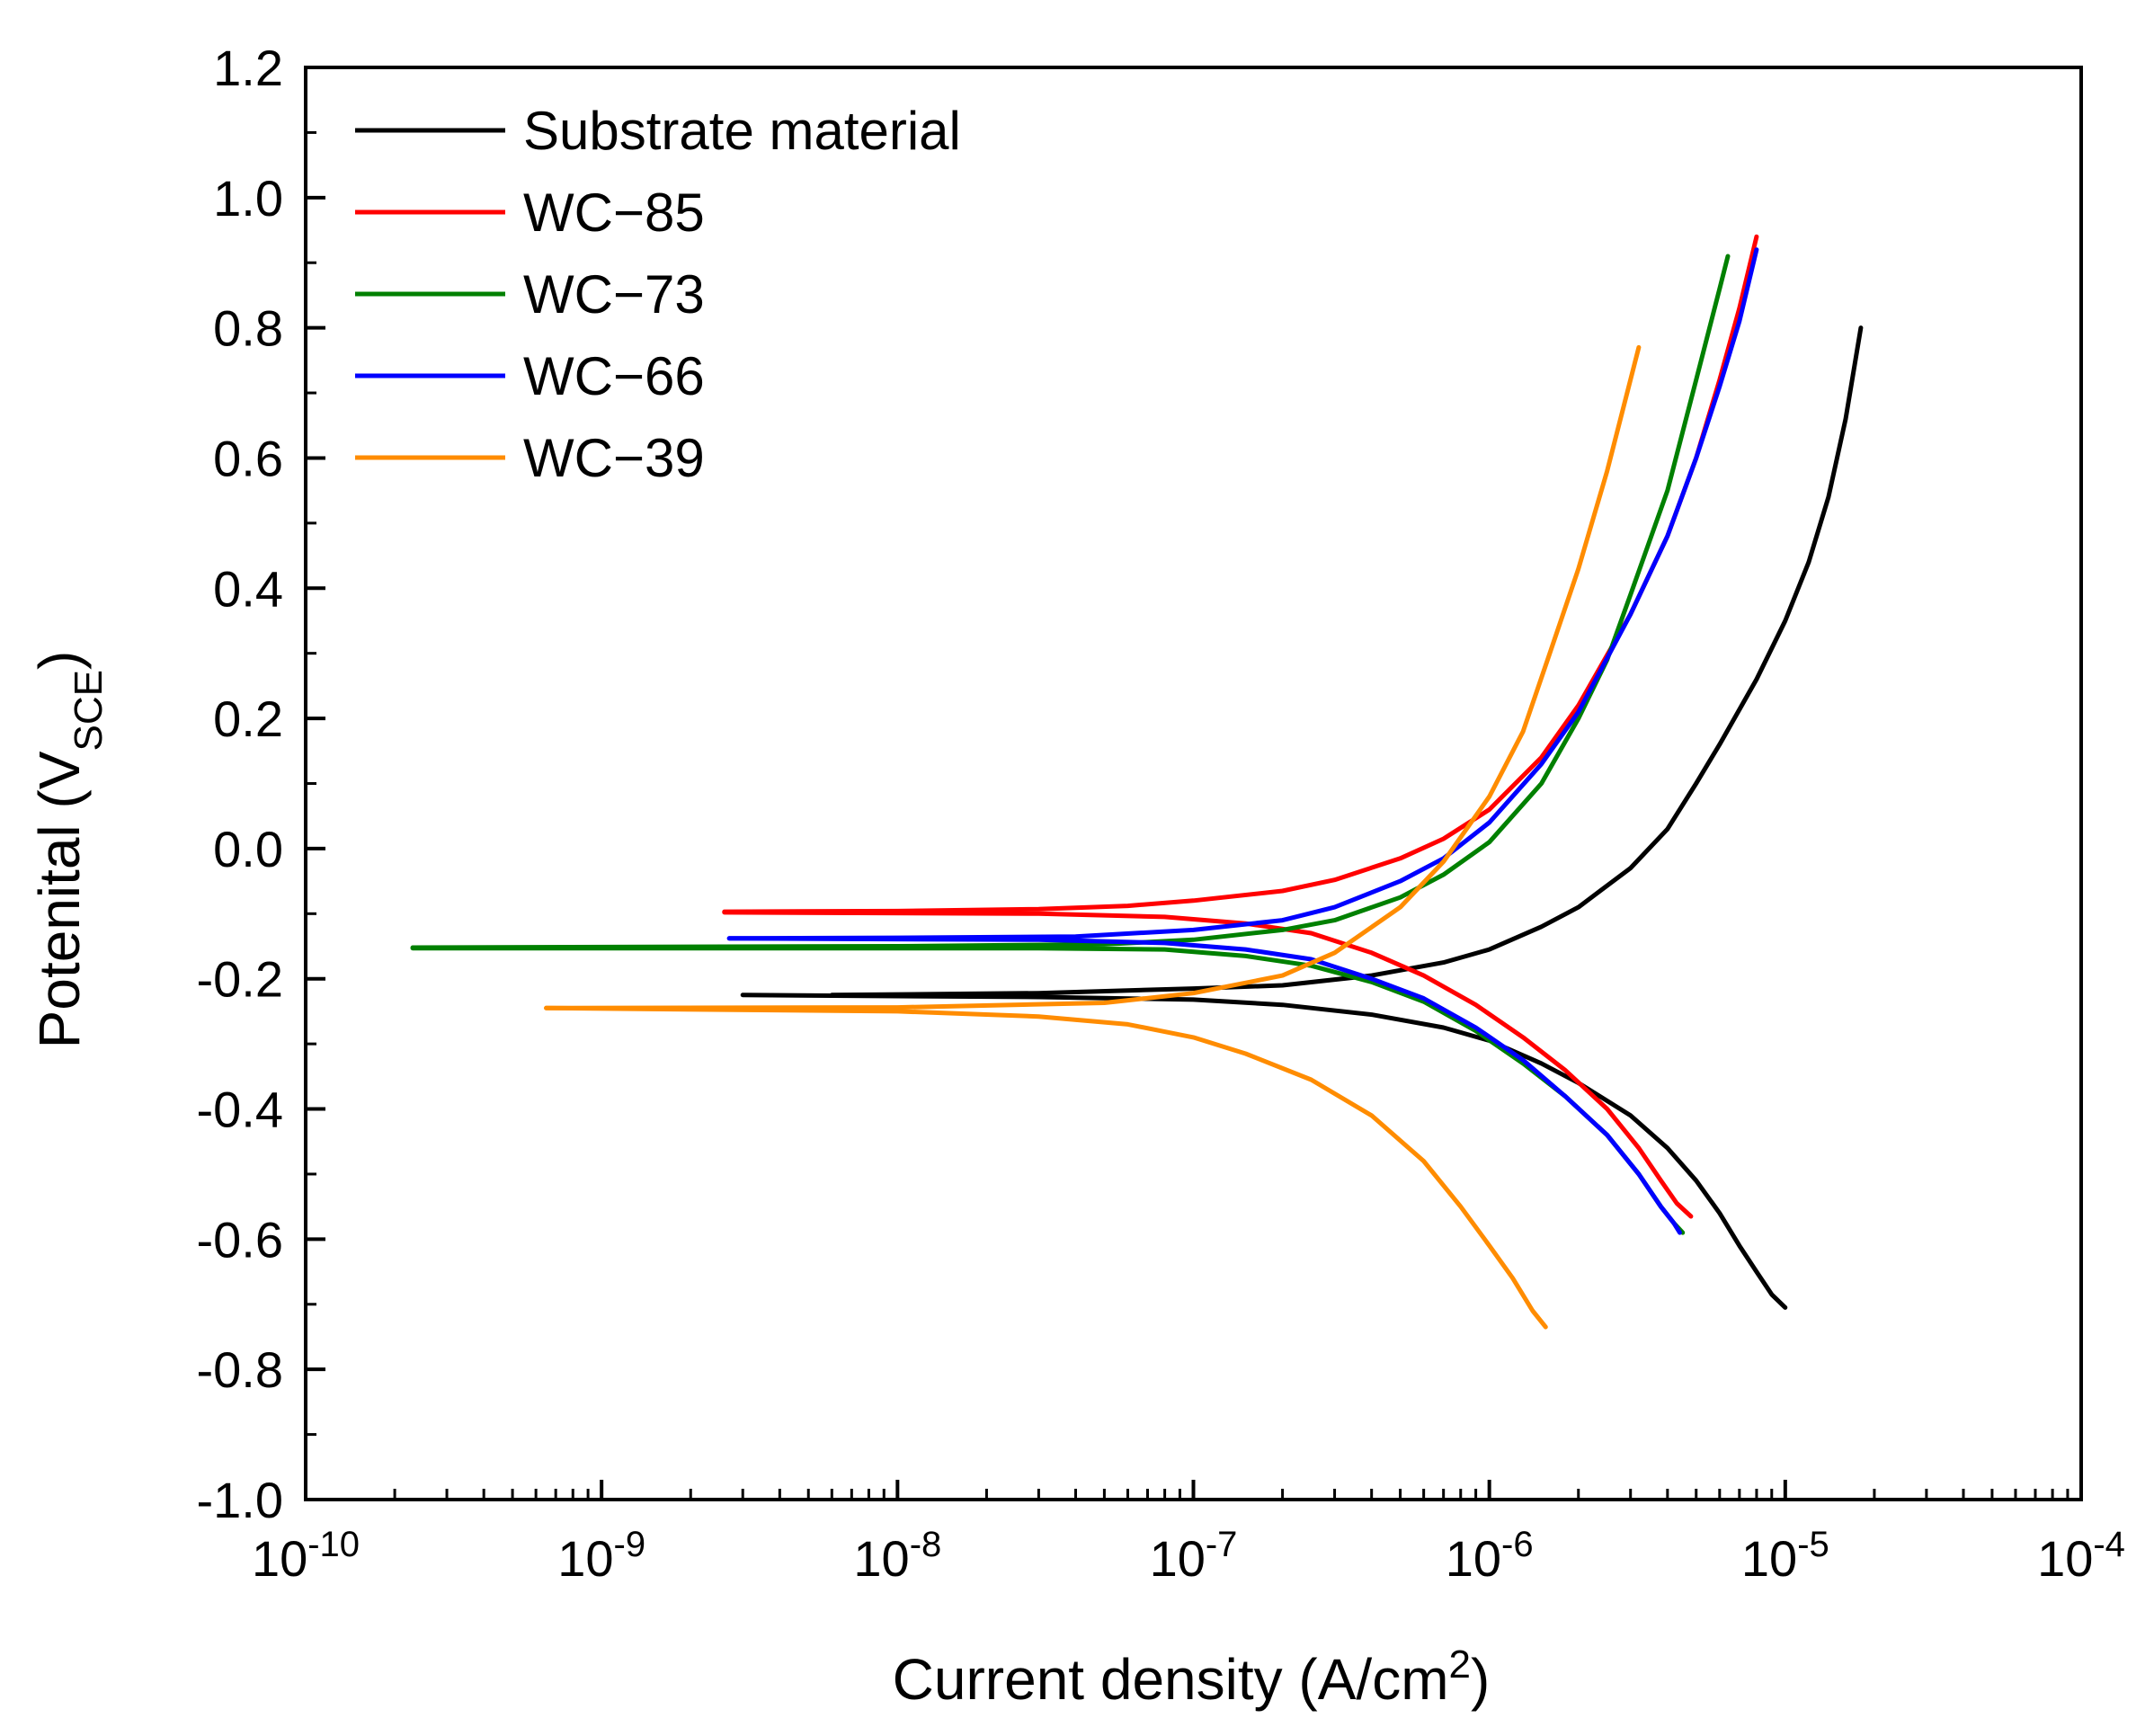  What do you see at coordinates (2081, 1556) in the screenshot?
I see `x-tick-label: 10⁻⁴` at bounding box center [2081, 1556].